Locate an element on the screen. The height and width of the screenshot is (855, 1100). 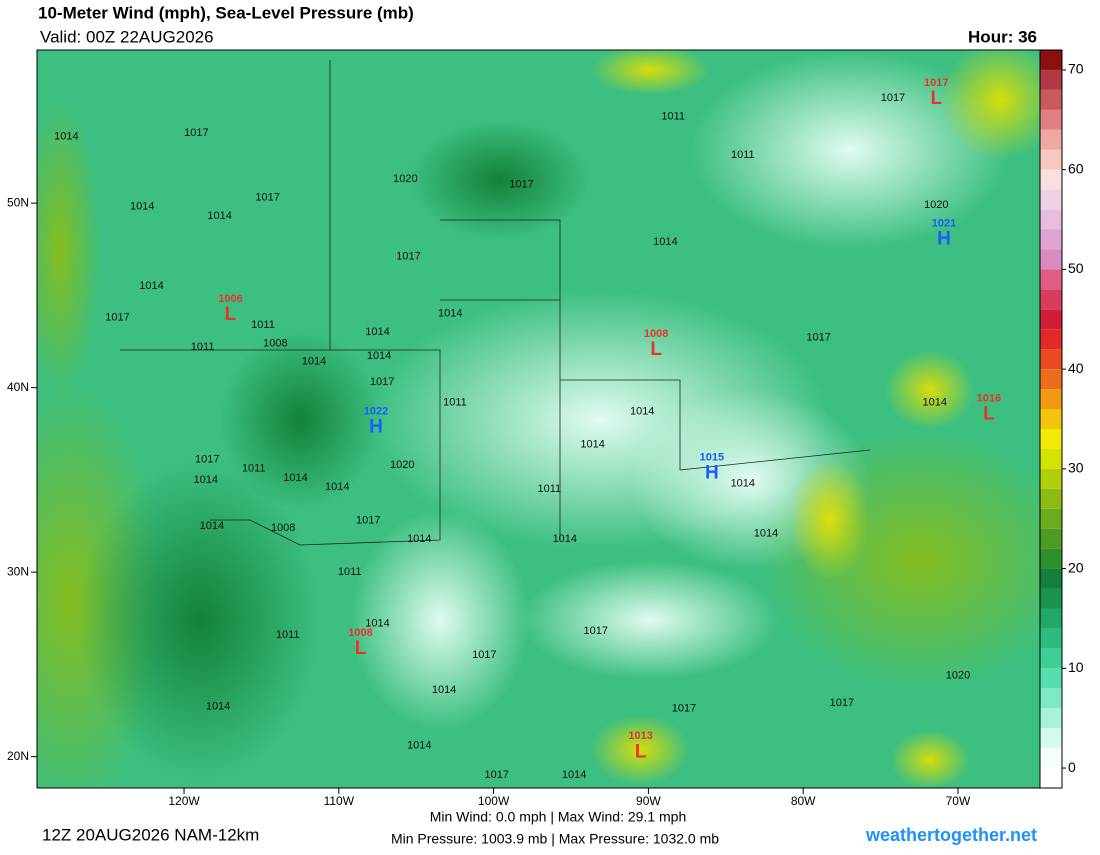
center-pressure: 1006 is located at coordinates (230, 299).